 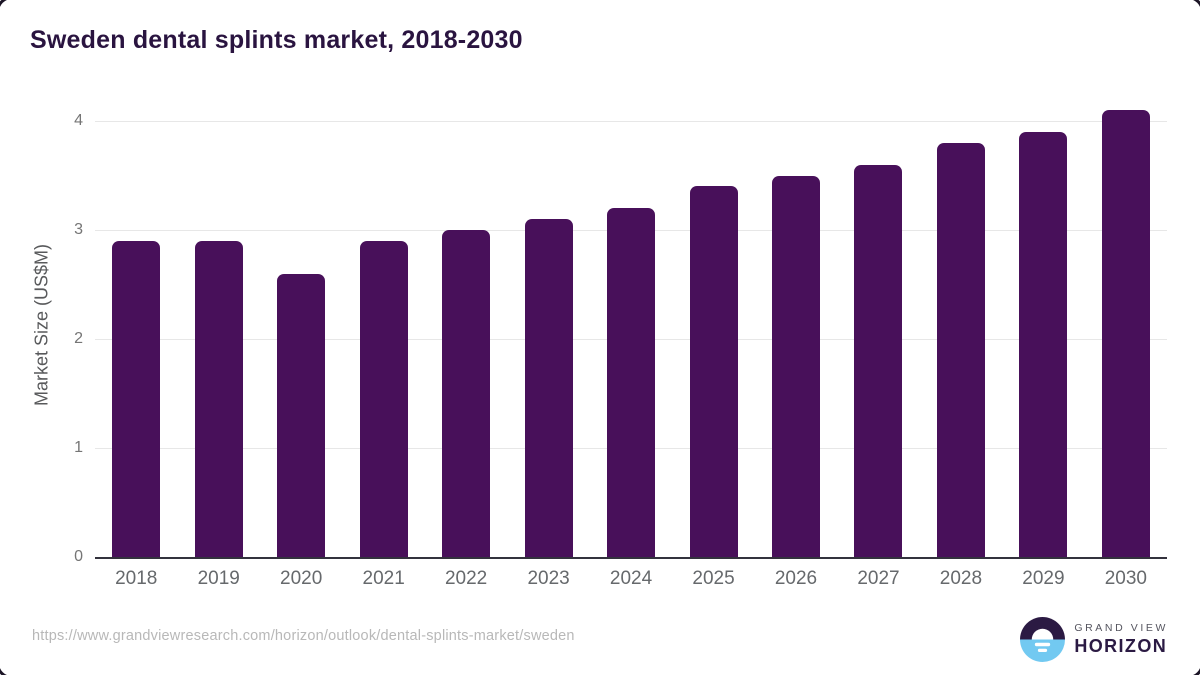 What do you see at coordinates (276, 40) in the screenshot?
I see `chart-title: Sweden dental splints market, 2018-2030` at bounding box center [276, 40].